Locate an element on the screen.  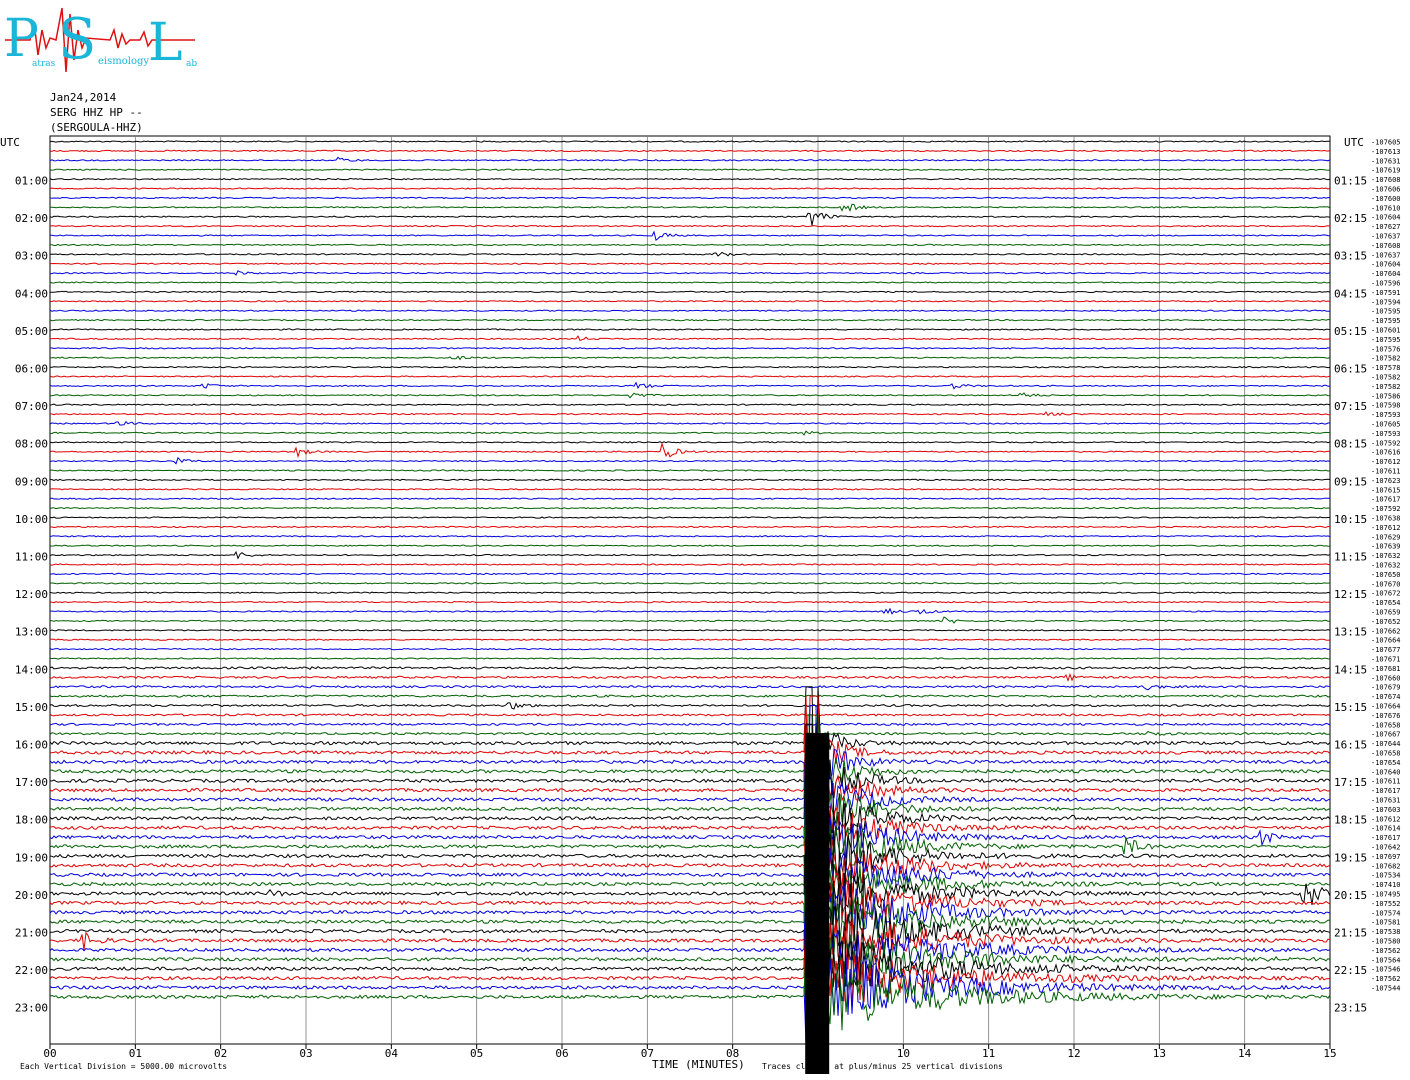
right-hour-label: 08:15 is located at coordinates (1350, 444).